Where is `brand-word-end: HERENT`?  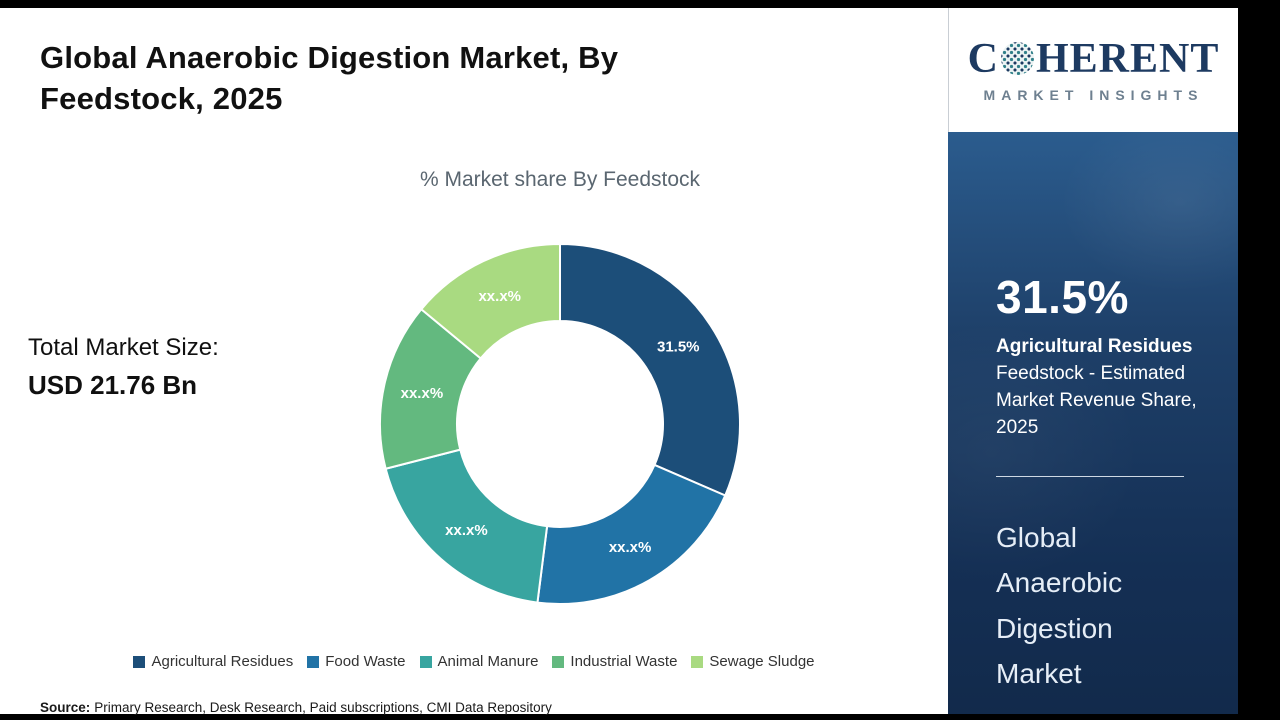
brand-word-end: HERENT is located at coordinates (1127, 58).